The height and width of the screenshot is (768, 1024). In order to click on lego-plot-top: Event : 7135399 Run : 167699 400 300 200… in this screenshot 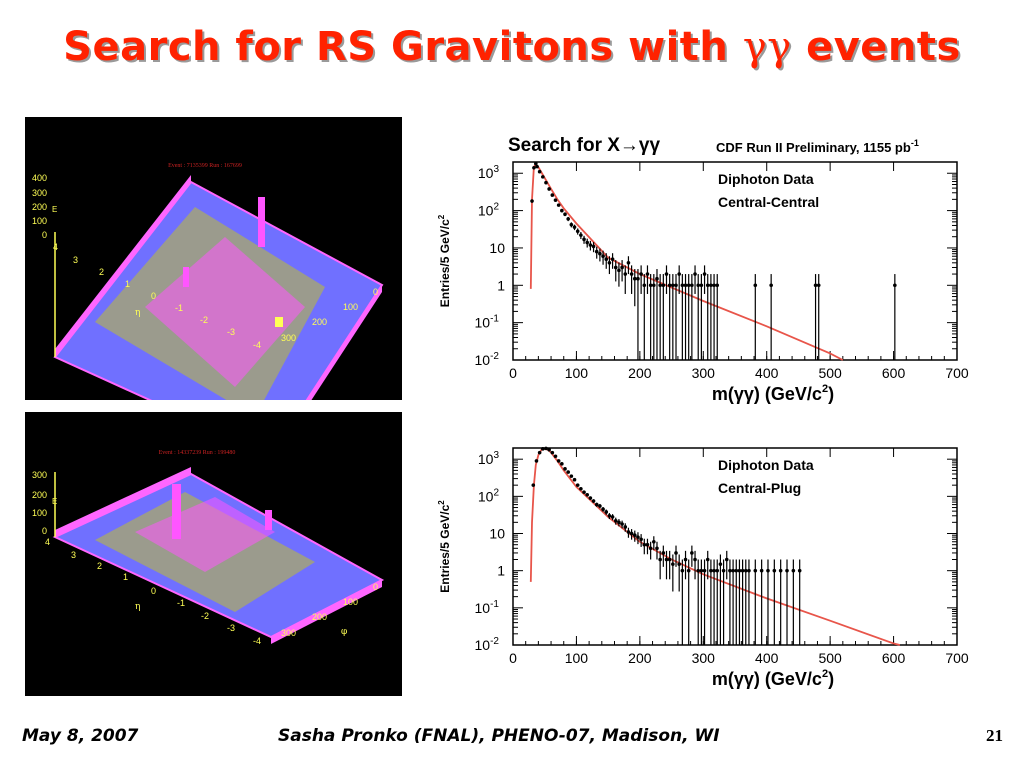, I will do `click(208, 281)`.